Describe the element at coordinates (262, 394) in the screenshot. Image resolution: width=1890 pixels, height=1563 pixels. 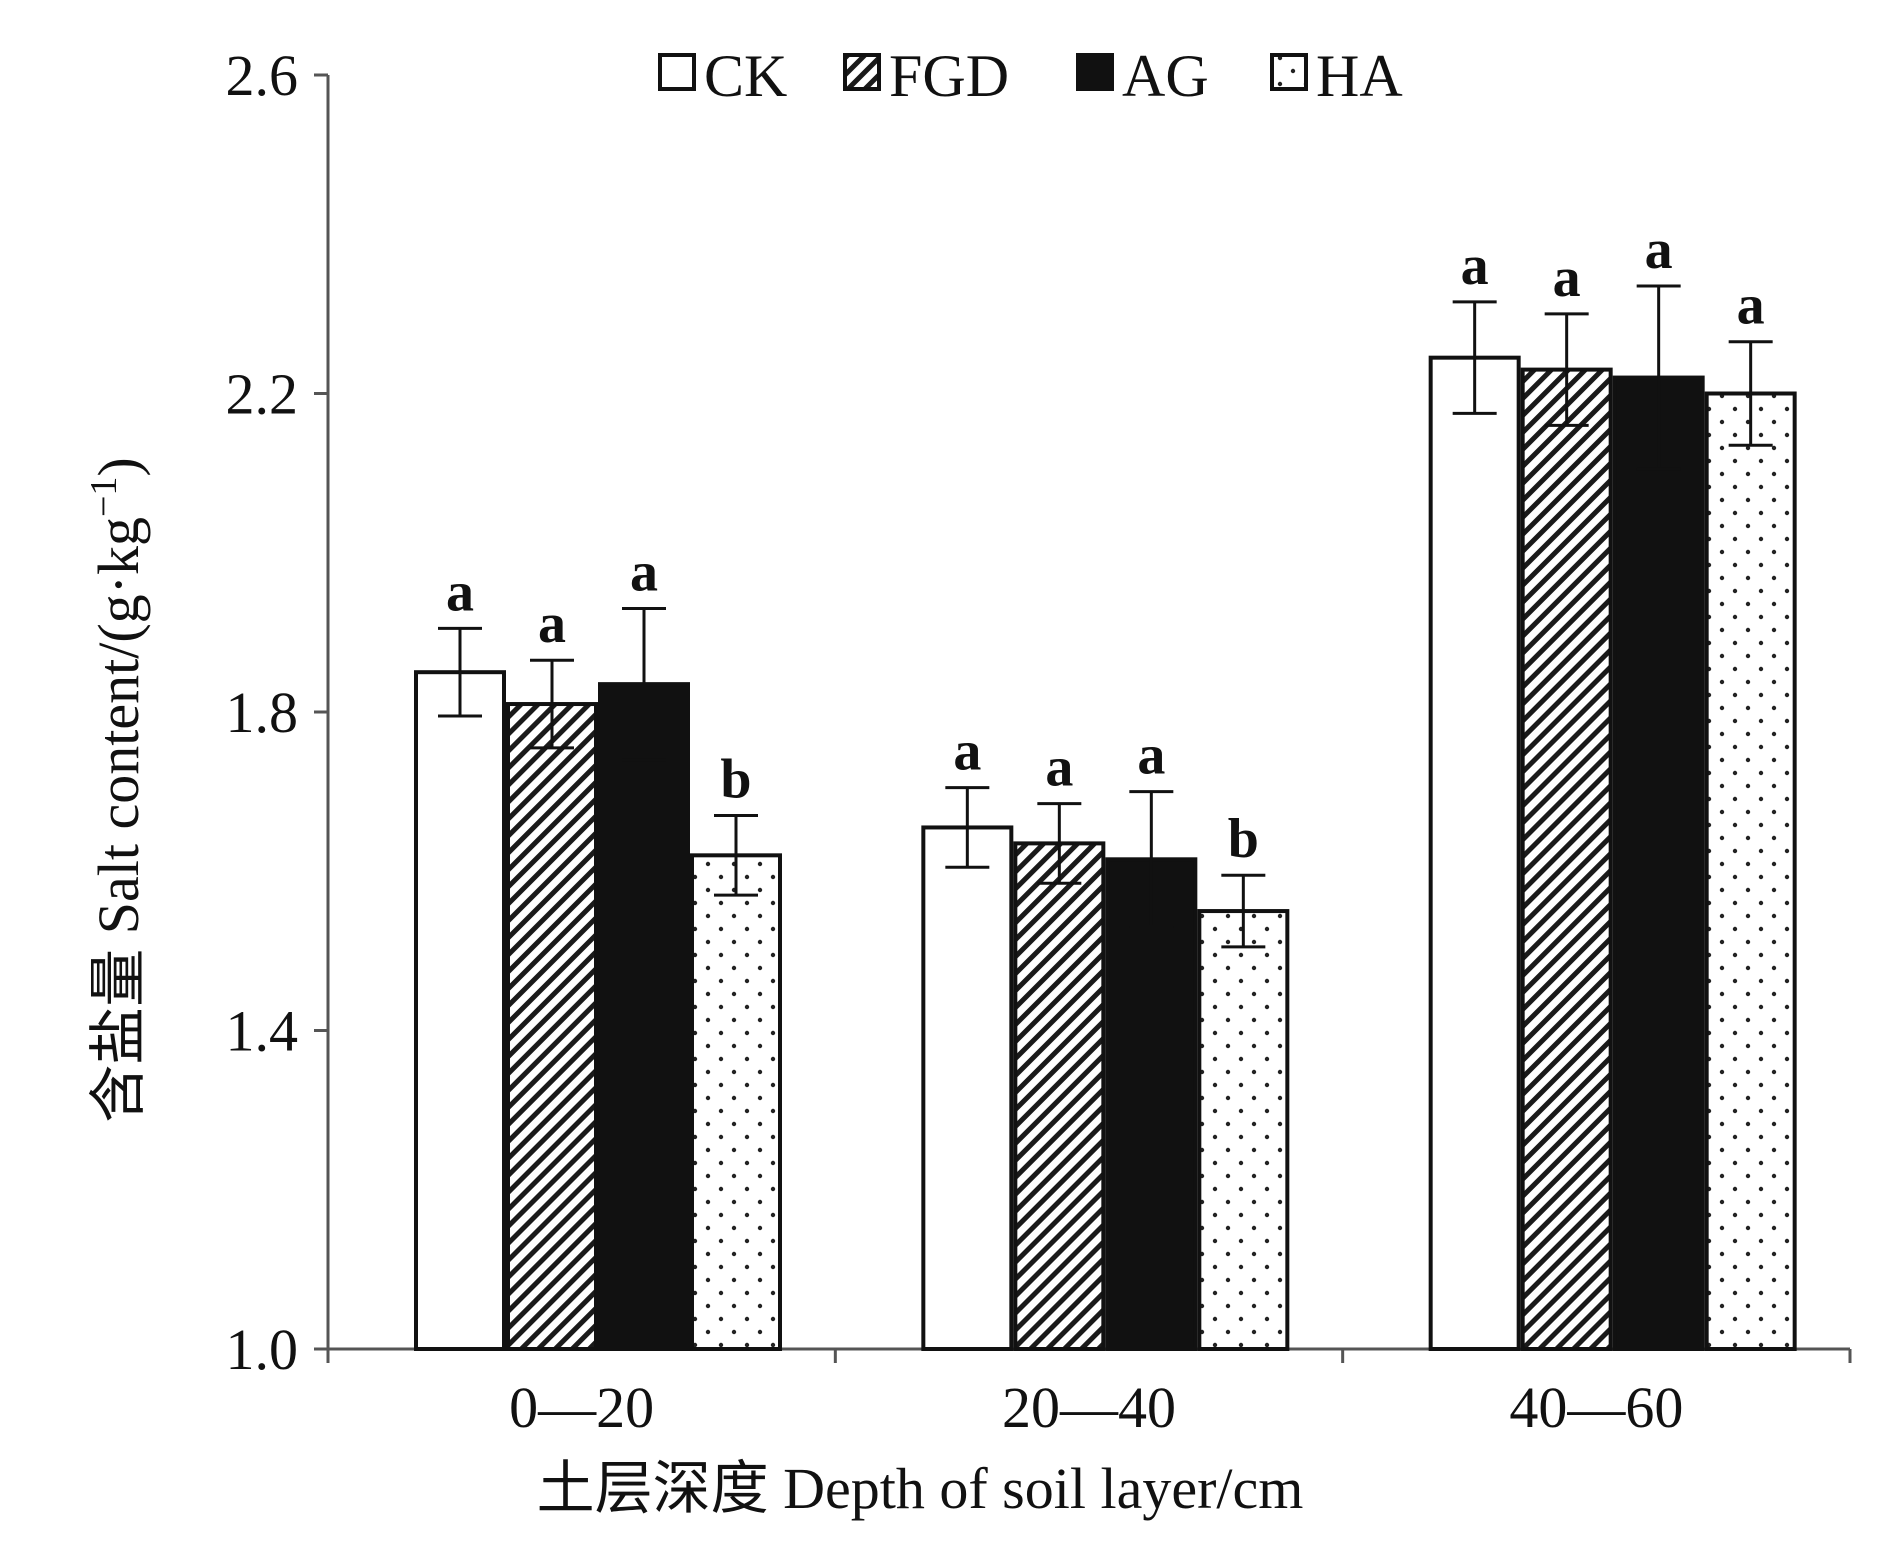
I see `y-tick-label: 2.2` at that location.